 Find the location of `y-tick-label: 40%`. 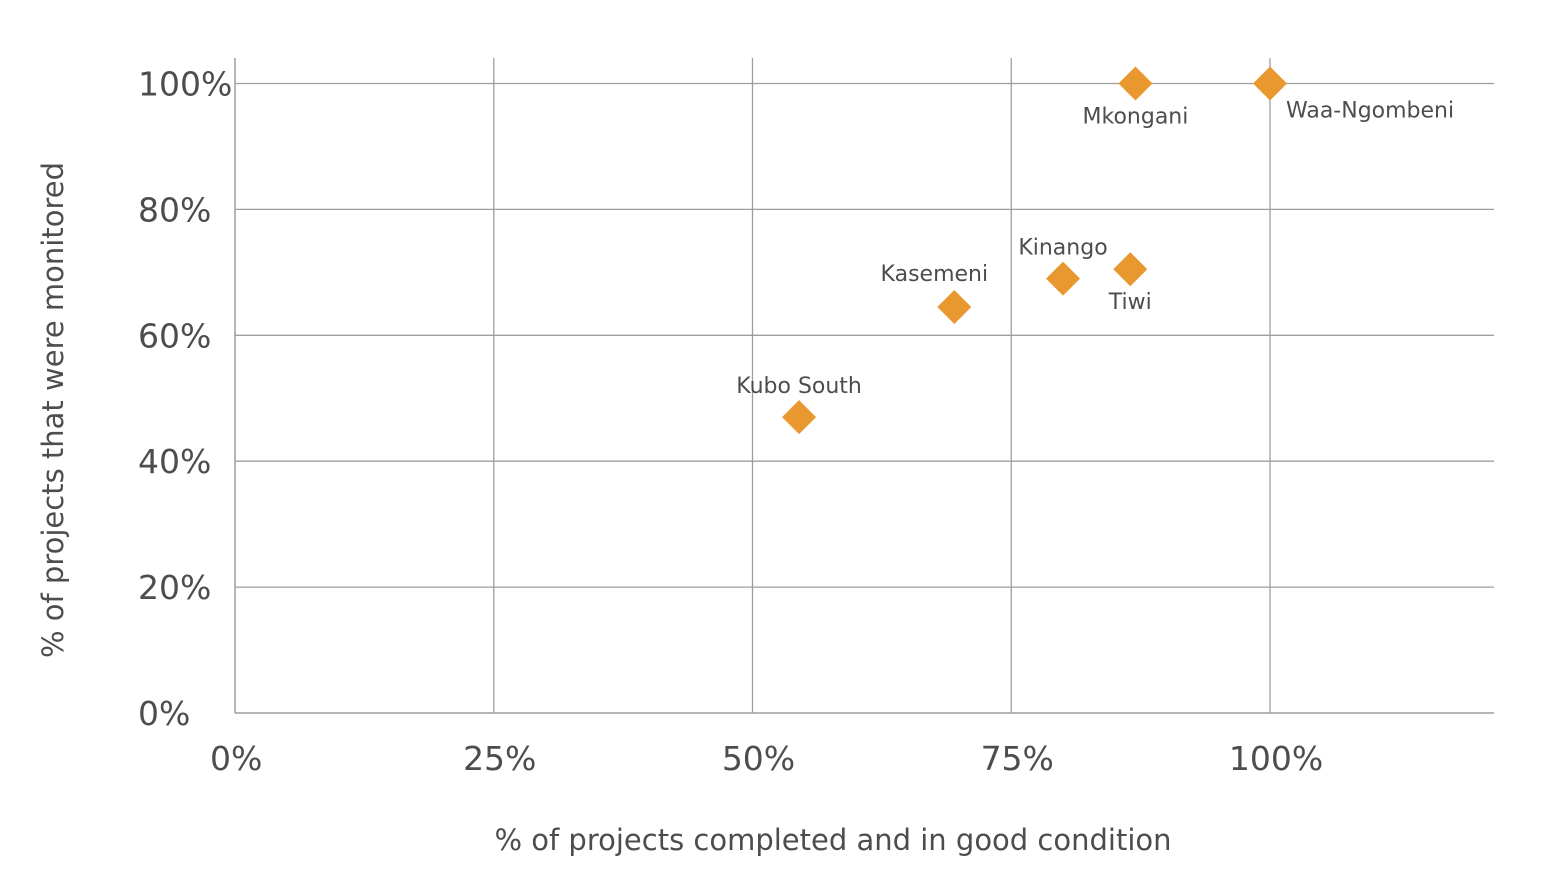

y-tick-label: 40% is located at coordinates (174, 461).